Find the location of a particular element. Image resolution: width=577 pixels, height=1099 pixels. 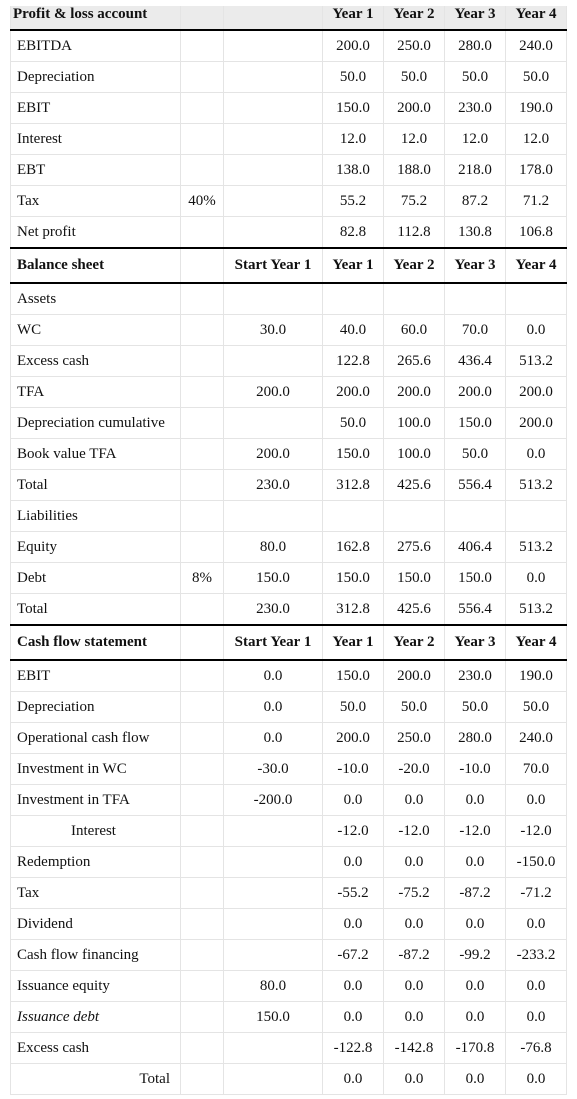

year-value: 12.0 is located at coordinates (353, 139).